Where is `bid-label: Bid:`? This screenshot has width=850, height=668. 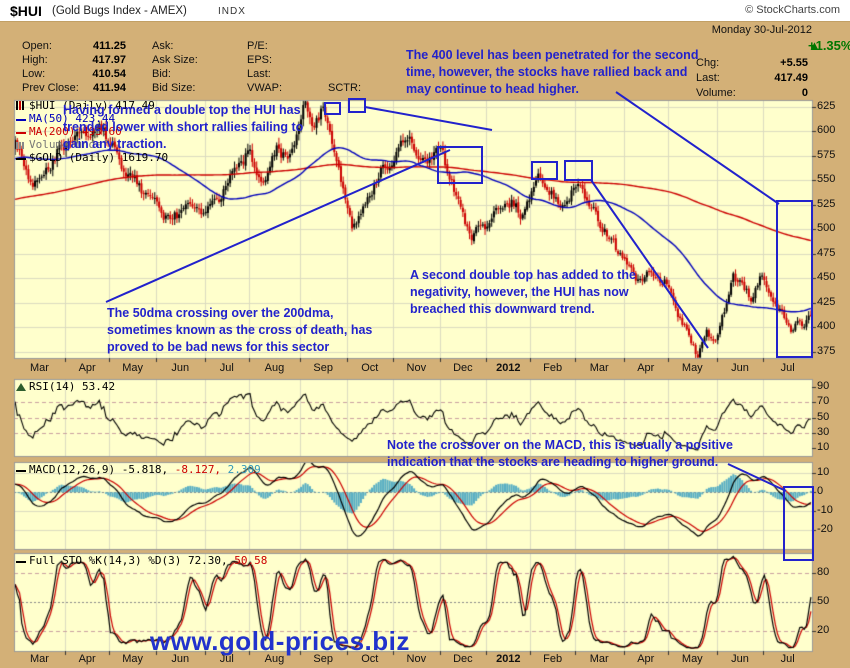 bid-label: Bid: is located at coordinates (161, 74).